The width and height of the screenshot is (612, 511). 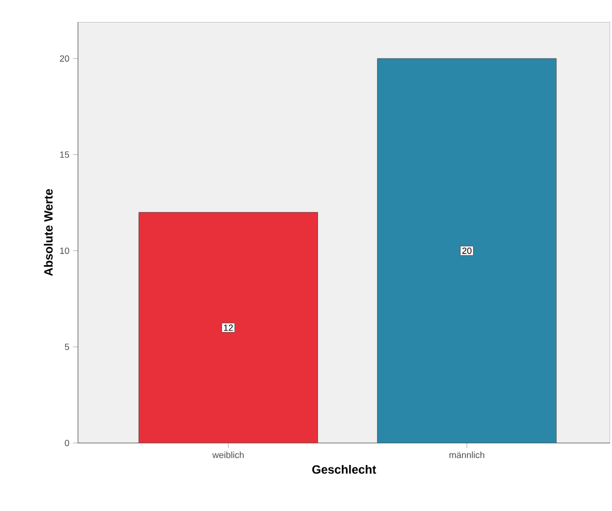 I want to click on data-label: 12, so click(x=228, y=327).